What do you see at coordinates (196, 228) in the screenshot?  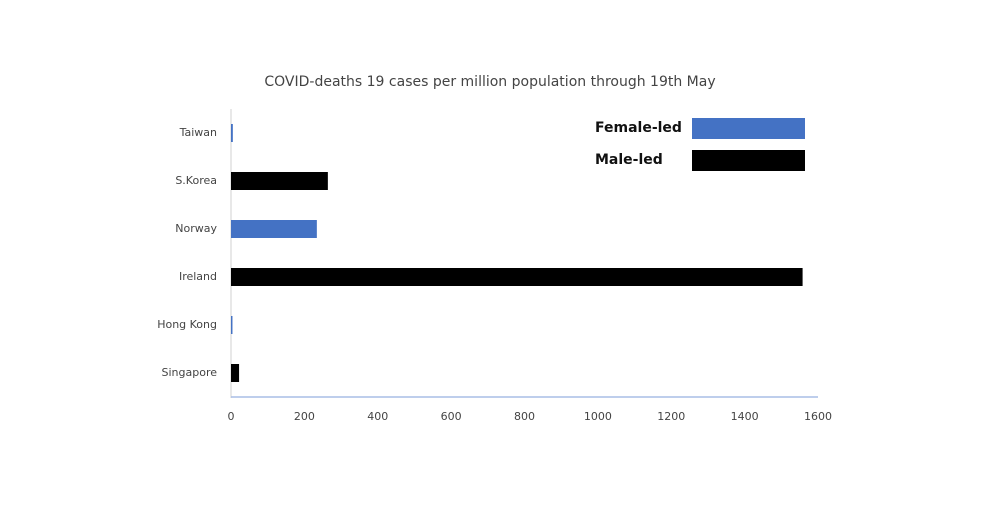 I see `y-tick-label: Norway` at bounding box center [196, 228].